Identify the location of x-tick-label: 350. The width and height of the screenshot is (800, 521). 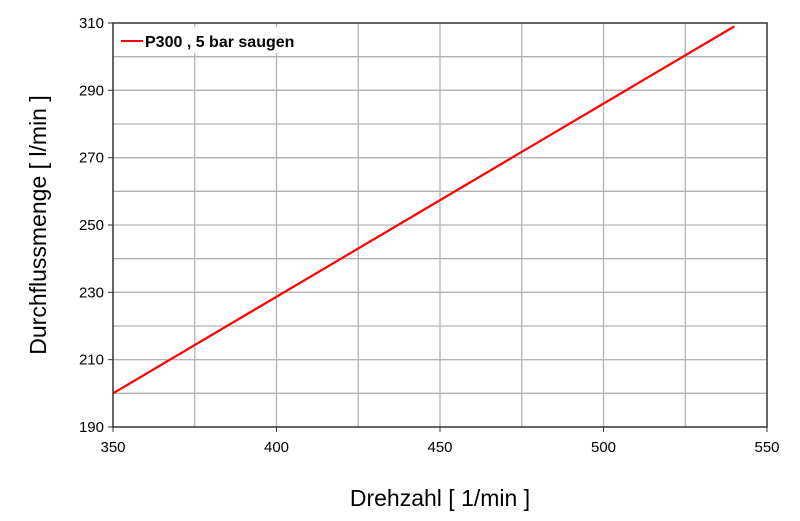
(112, 447).